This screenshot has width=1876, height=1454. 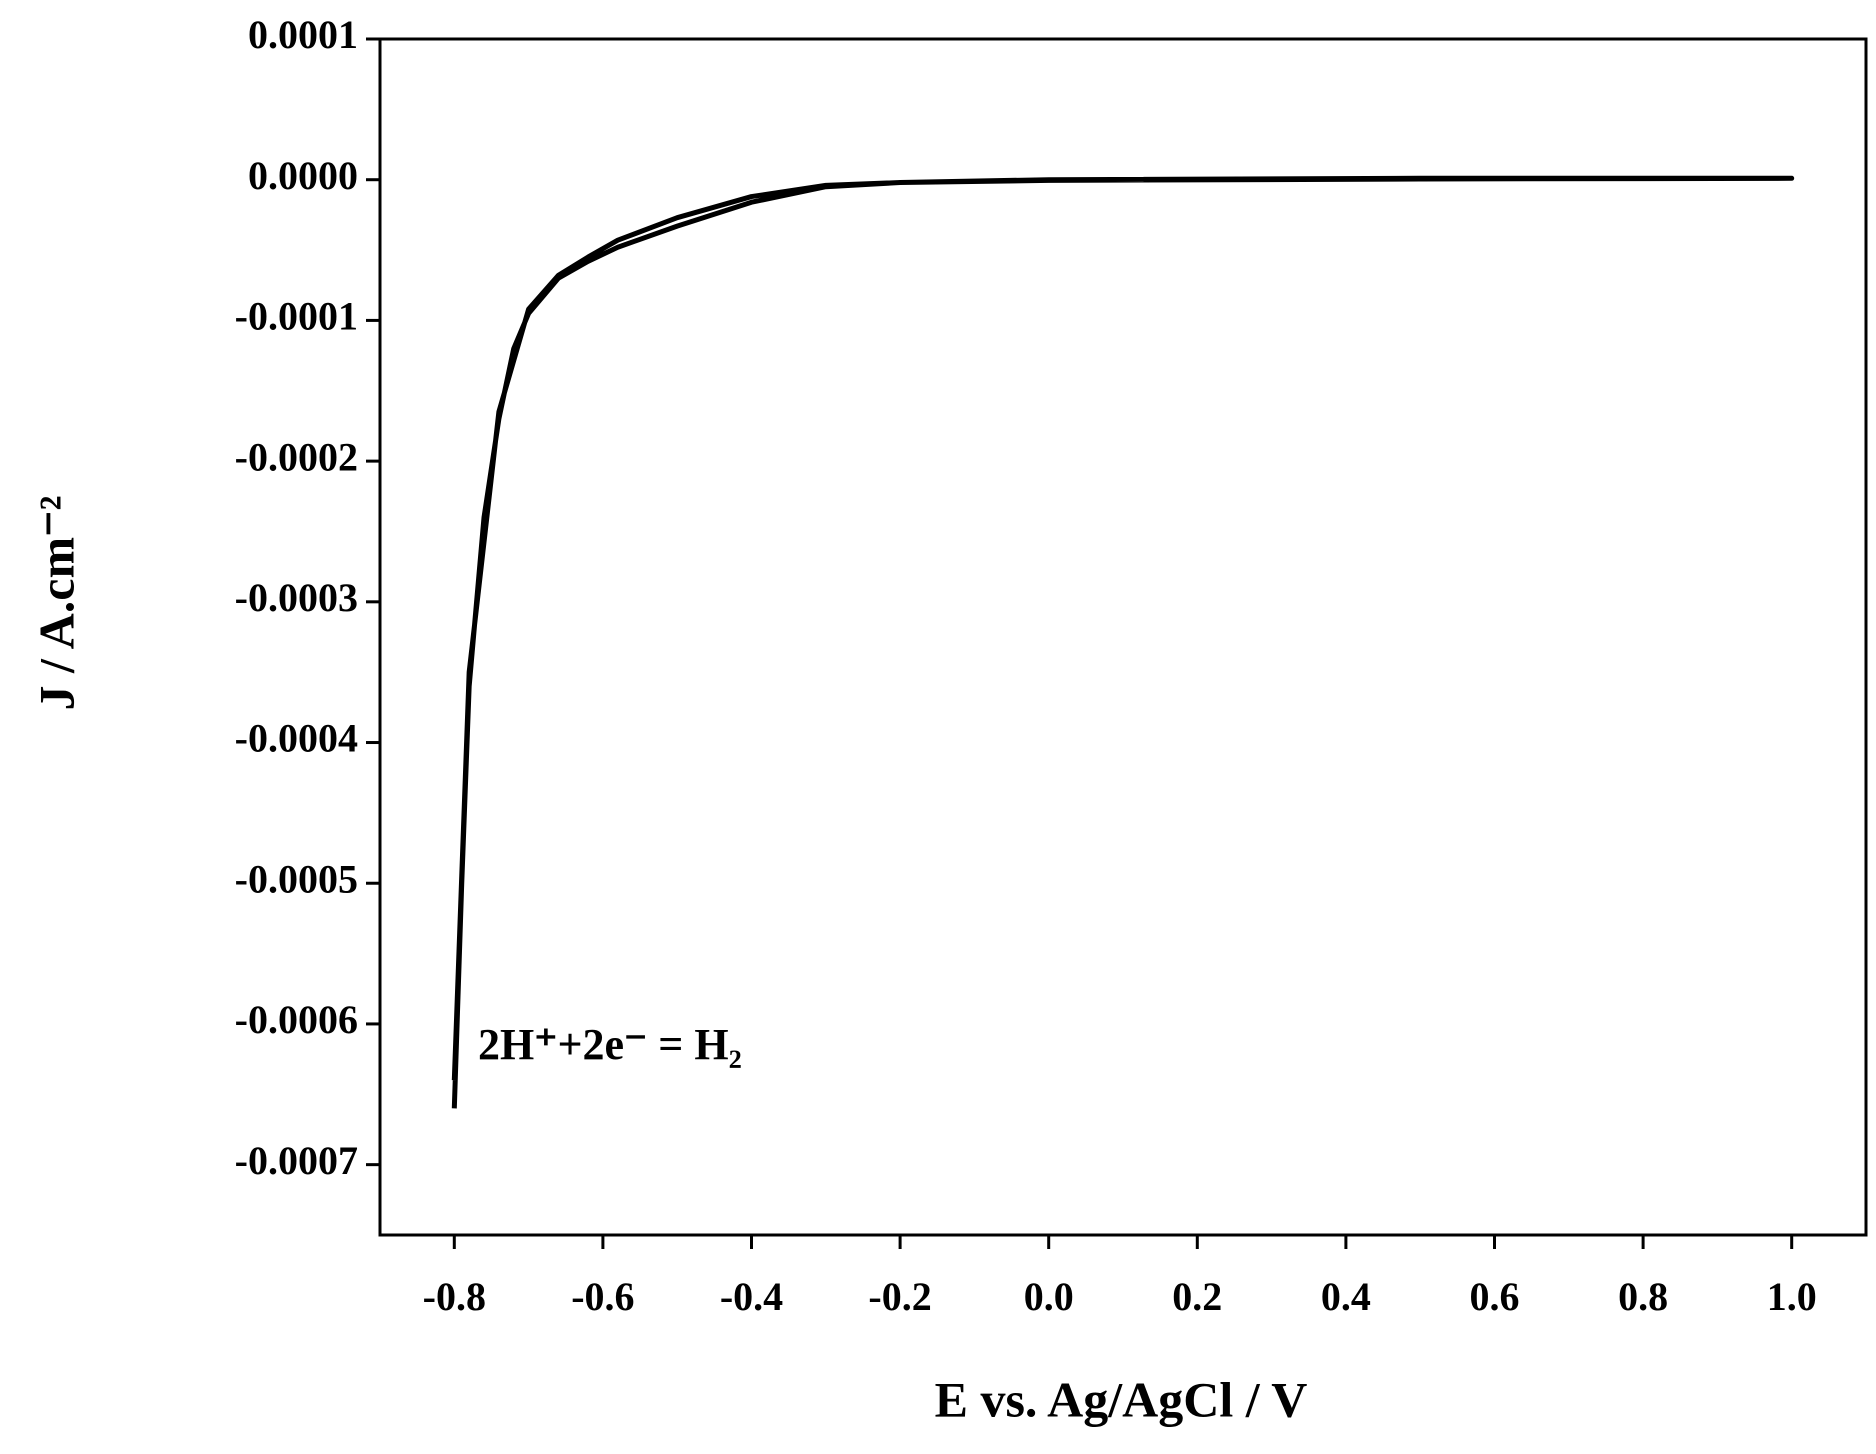 What do you see at coordinates (1049, 1296) in the screenshot?
I see `x-tick-label: 0.0` at bounding box center [1049, 1296].